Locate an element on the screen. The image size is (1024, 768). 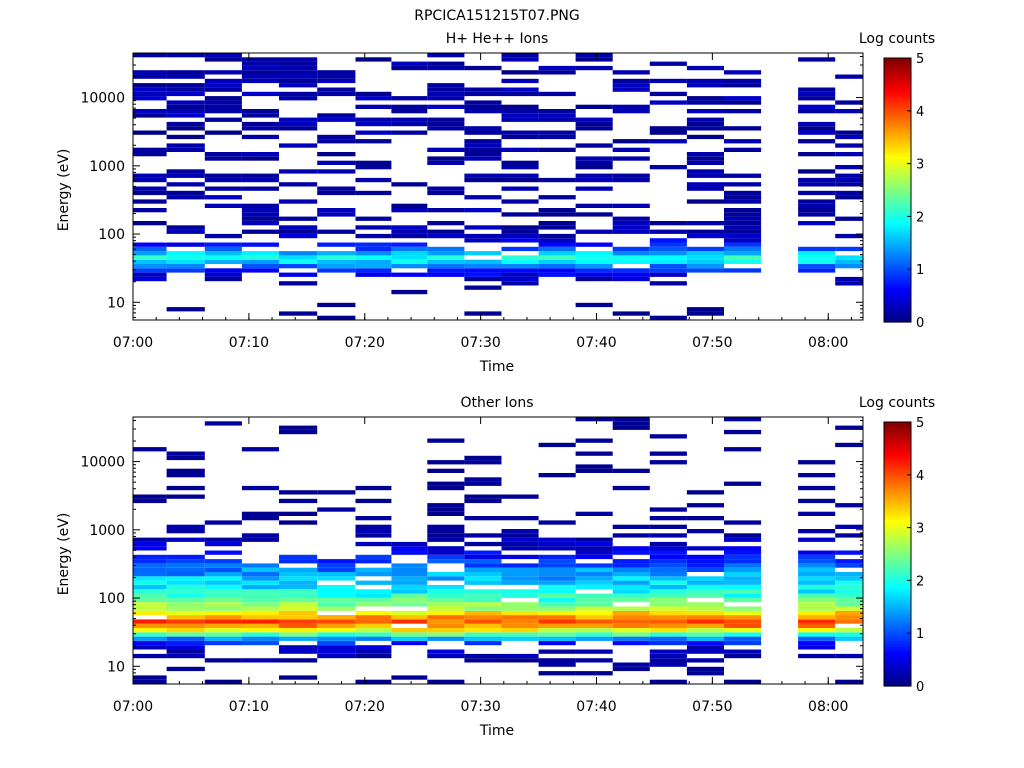
x-tick-label: 07:20 is located at coordinates (365, 707).